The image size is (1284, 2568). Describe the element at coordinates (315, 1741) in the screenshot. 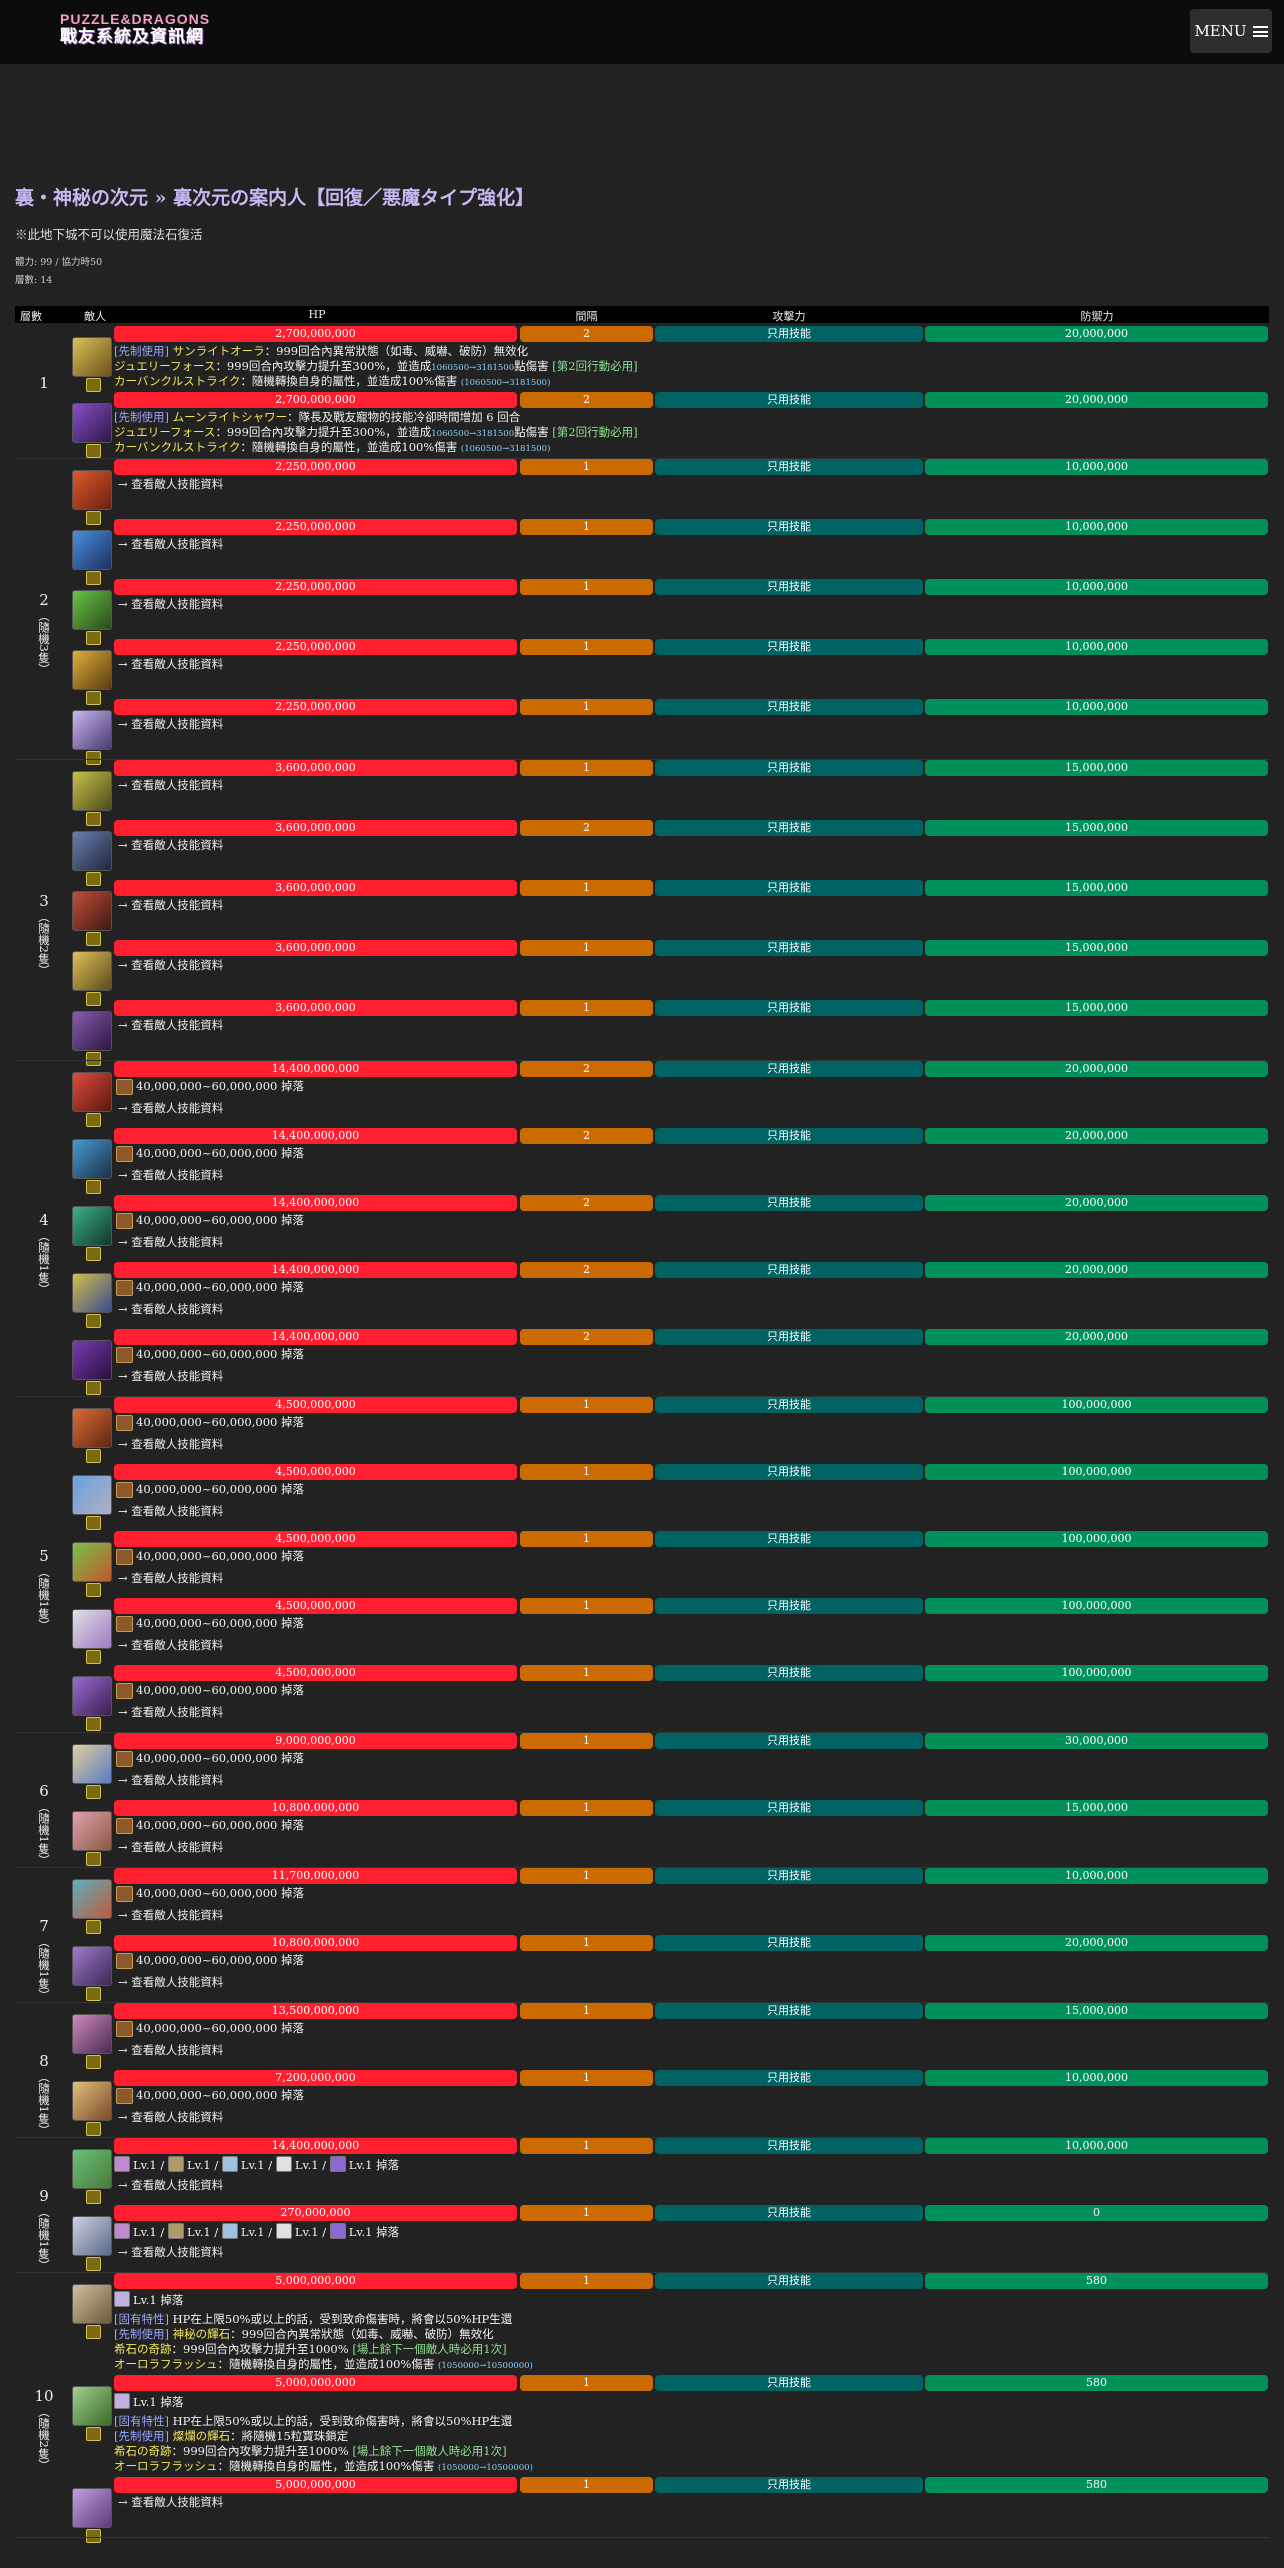

I see `hp-bar: 9,000,000,000` at that location.